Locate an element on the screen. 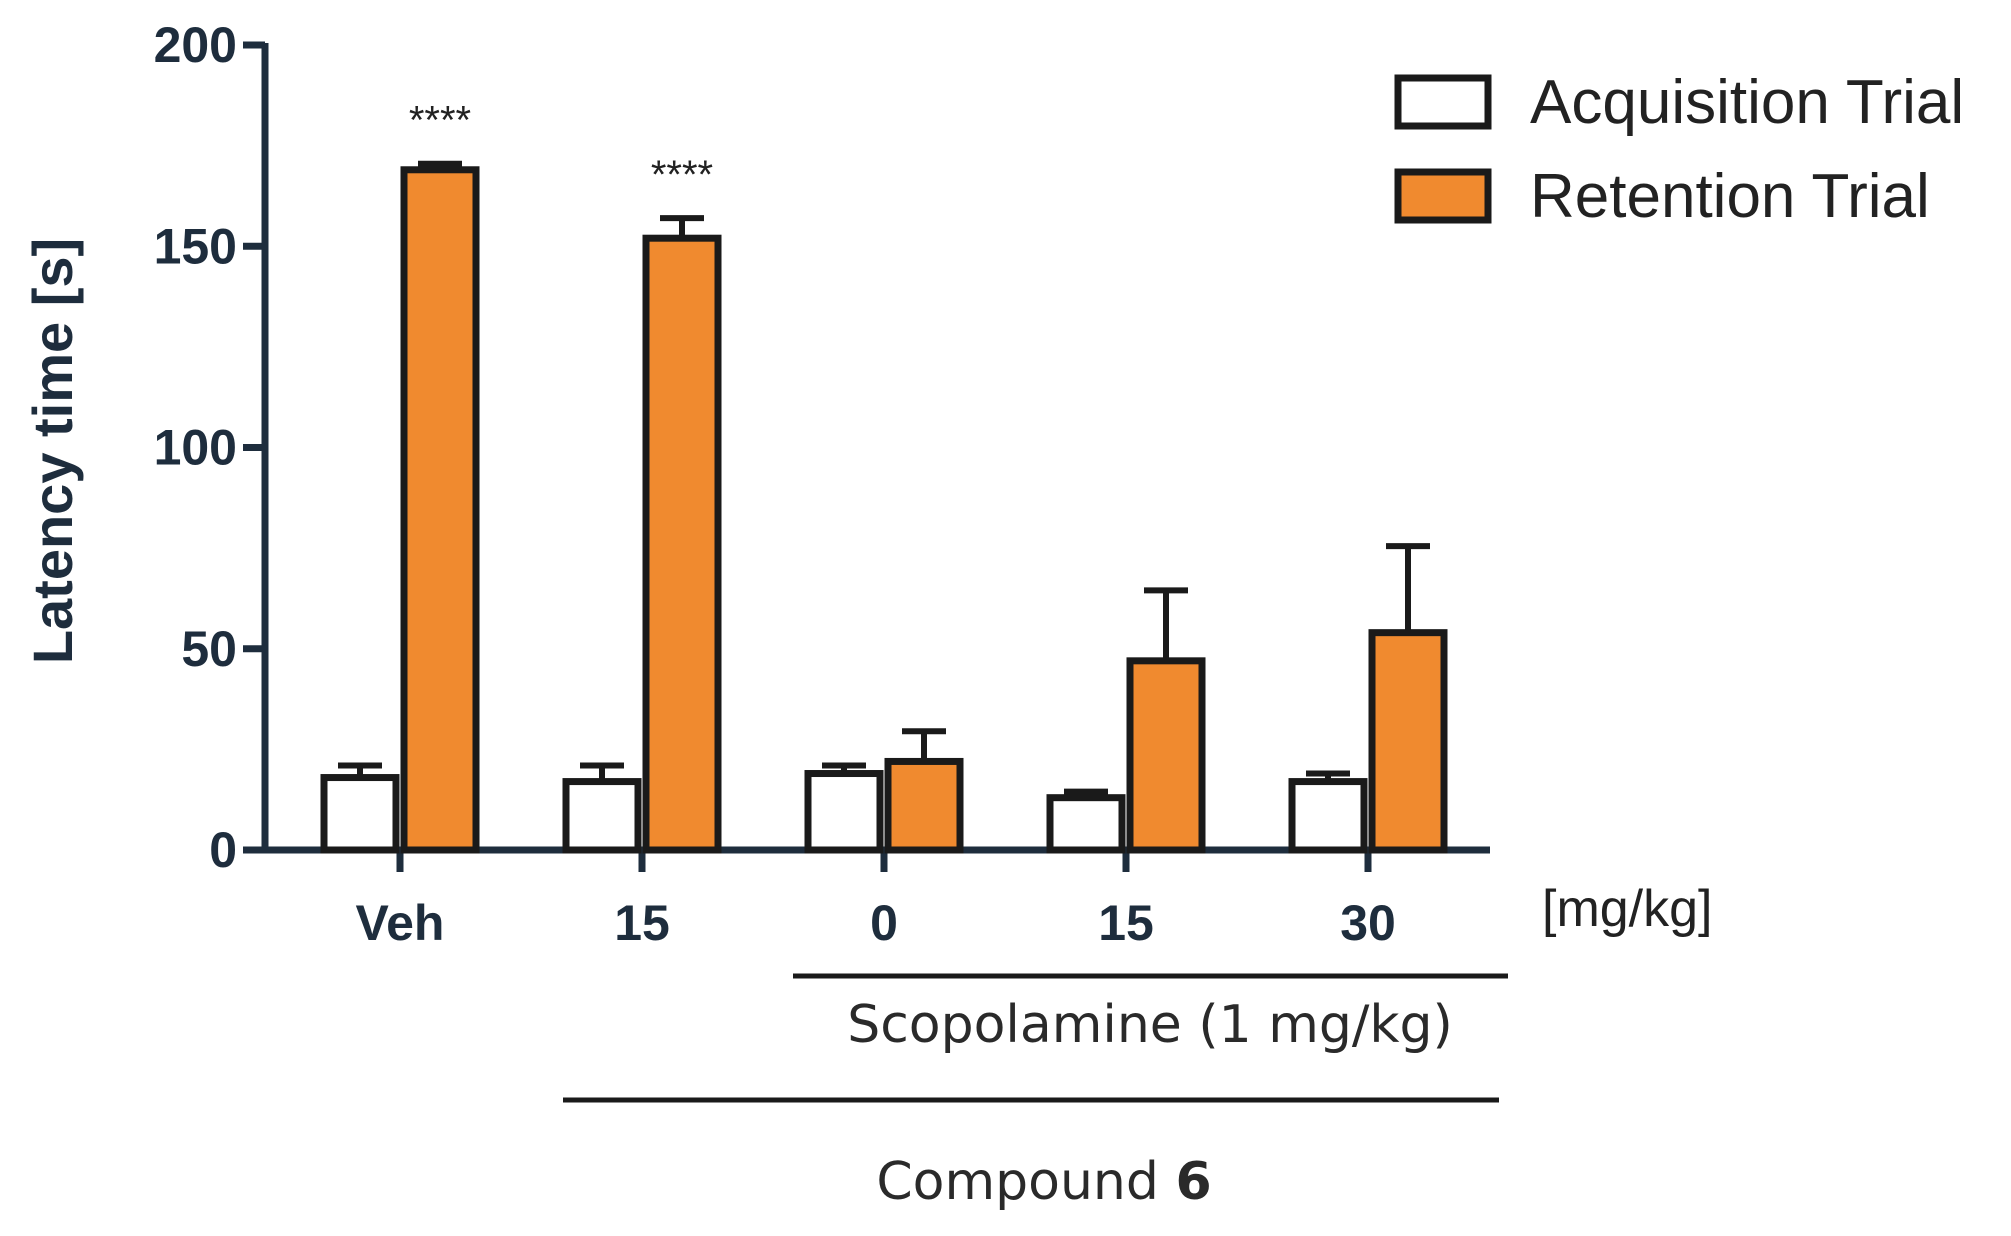 The height and width of the screenshot is (1236, 2011). legend-label-acquisition: Acquisition Trial is located at coordinates (1747, 102).